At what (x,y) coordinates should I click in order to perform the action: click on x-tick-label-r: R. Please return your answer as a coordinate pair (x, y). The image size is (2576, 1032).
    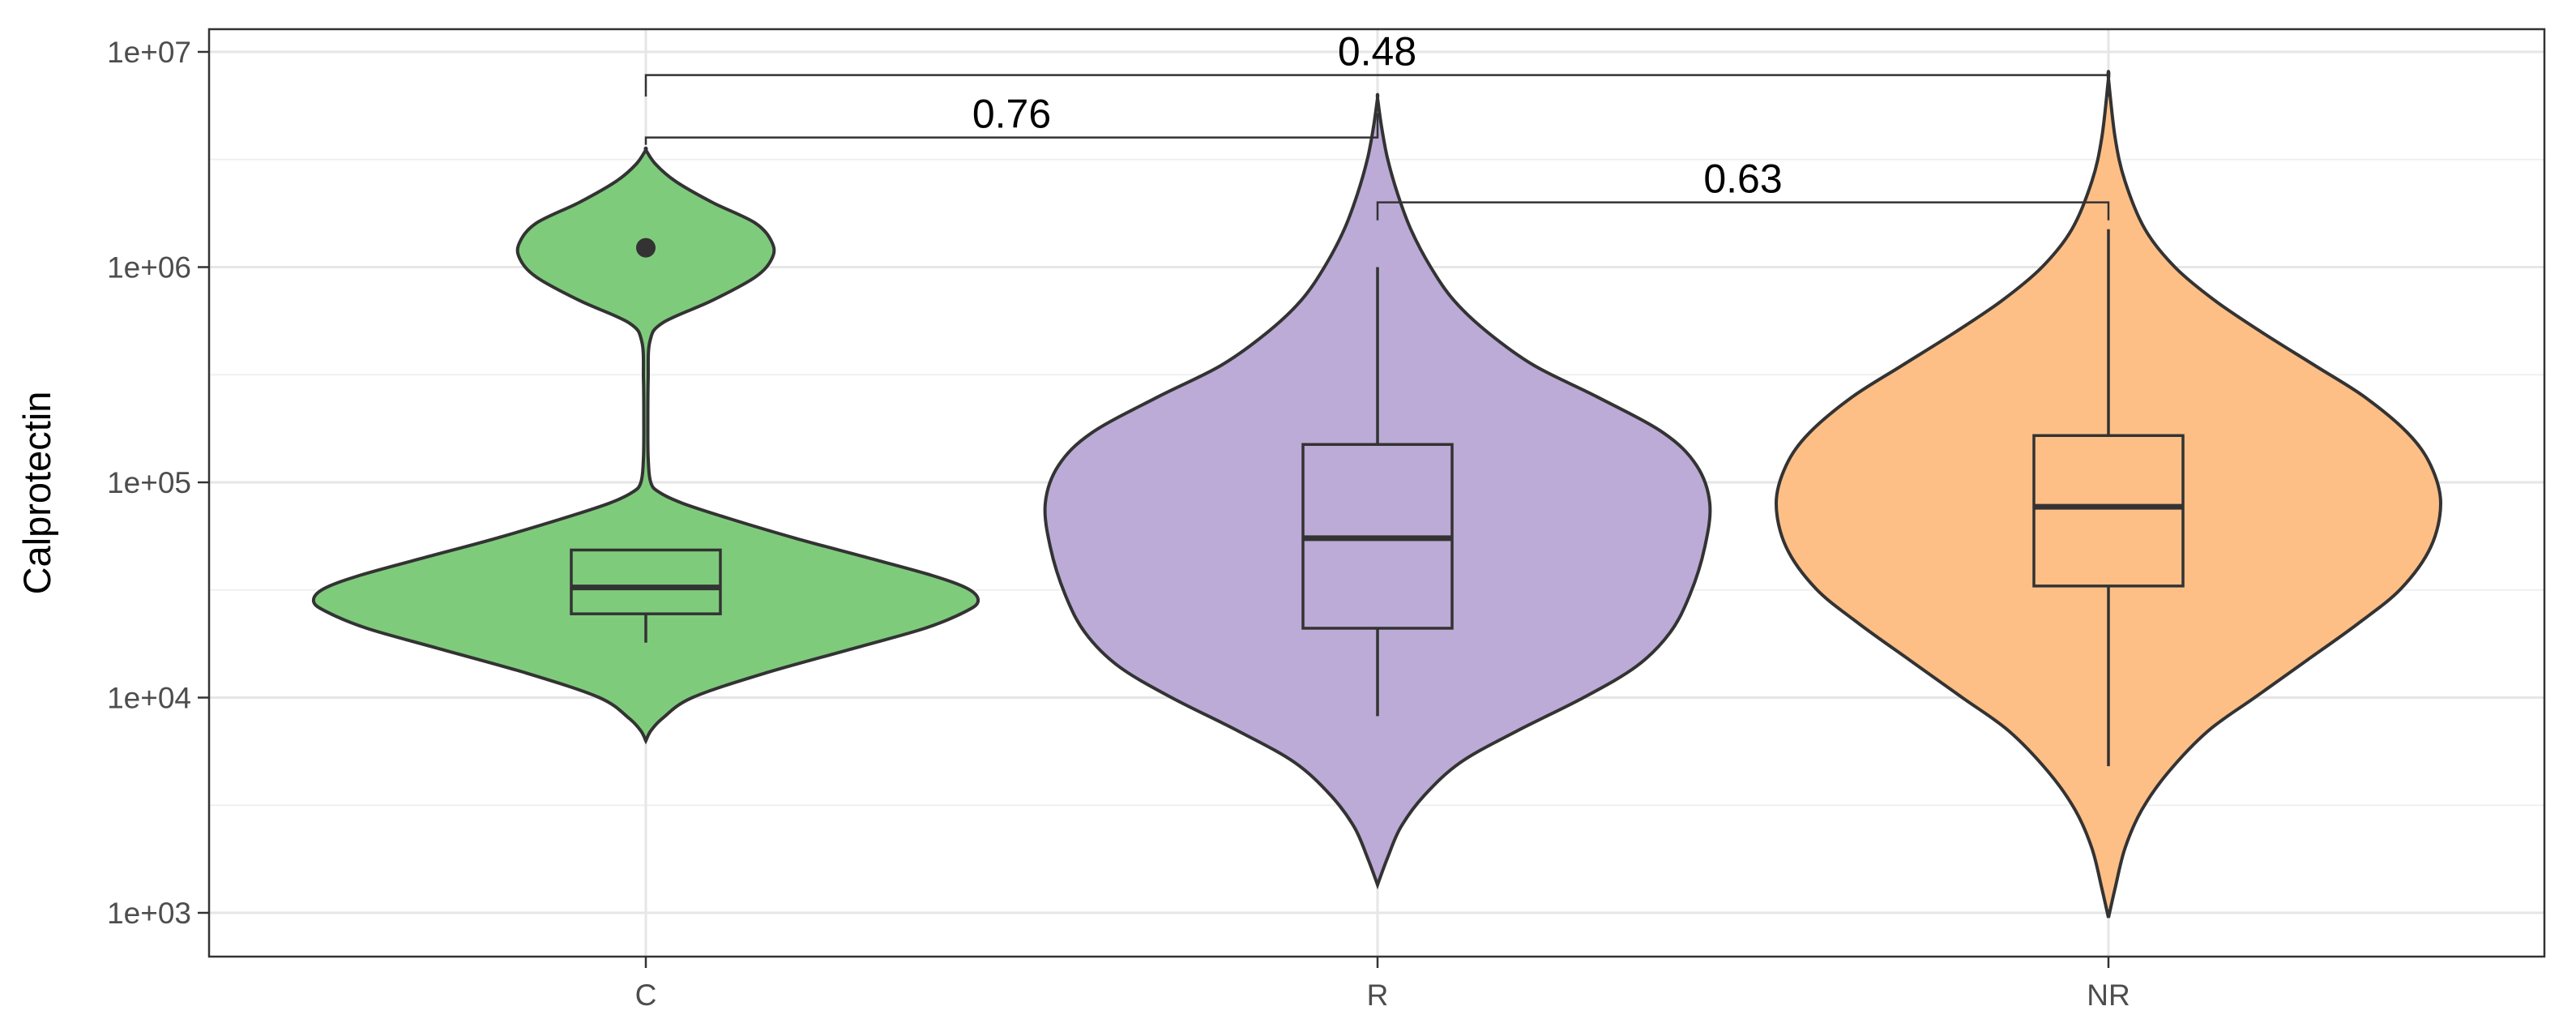
    Looking at the image, I should click on (1378, 995).